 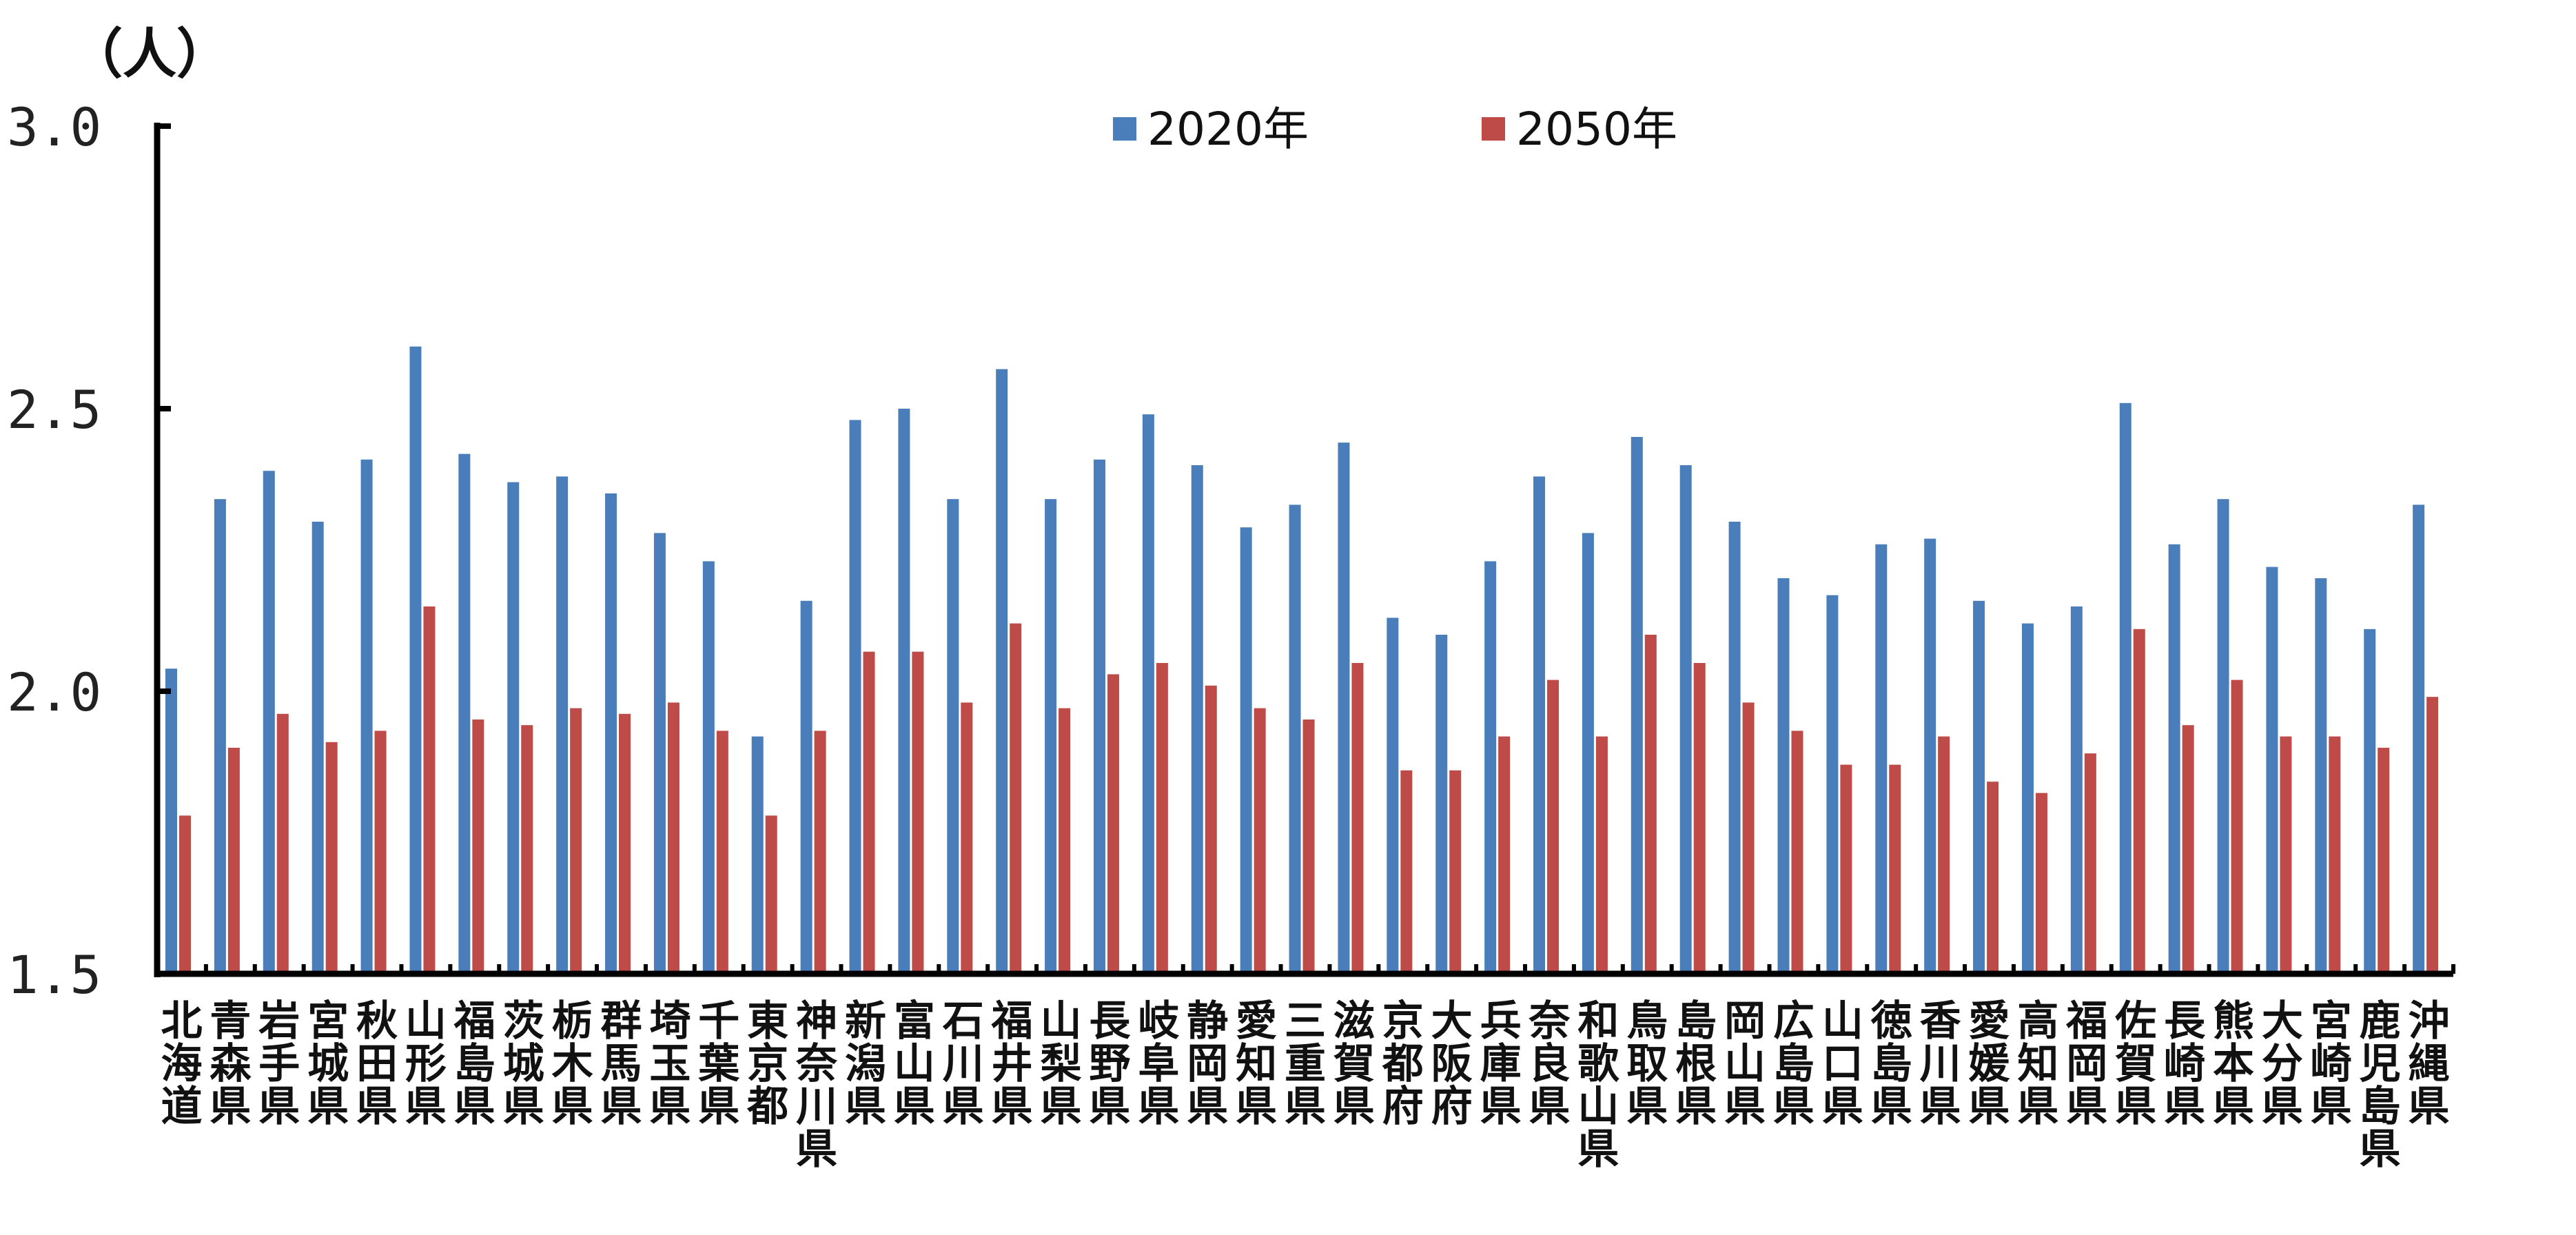 What do you see at coordinates (572, 1064) in the screenshot?
I see `x-category-label: 栃木県` at bounding box center [572, 1064].